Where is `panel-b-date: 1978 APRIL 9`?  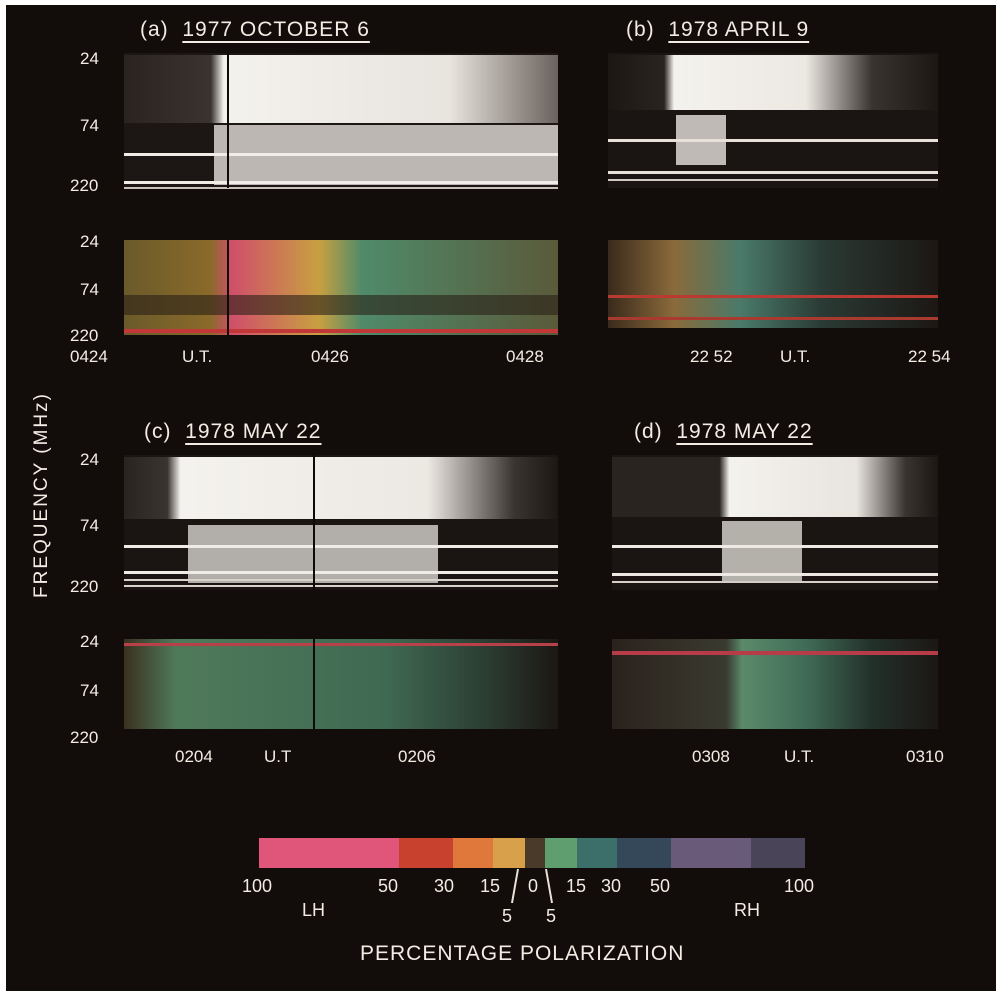
panel-b-date: 1978 APRIL 9 is located at coordinates (739, 29).